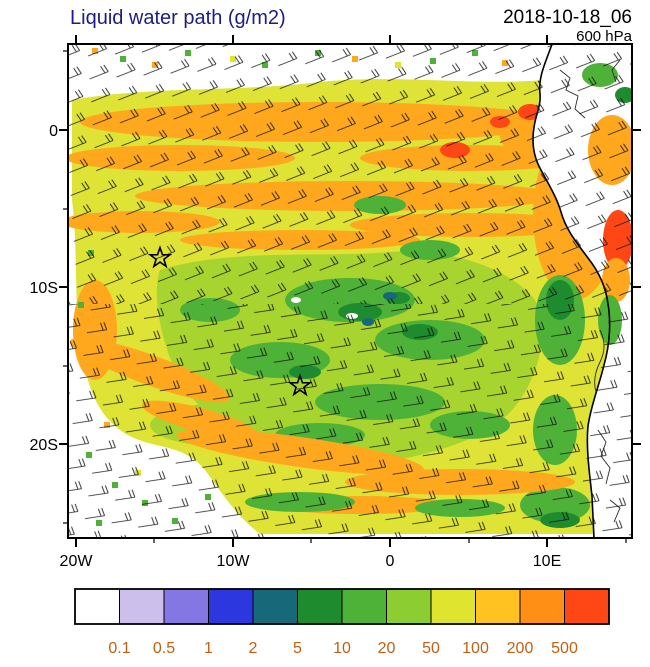  What do you see at coordinates (431, 648) in the screenshot?
I see `colorbar-label: 50` at bounding box center [431, 648].